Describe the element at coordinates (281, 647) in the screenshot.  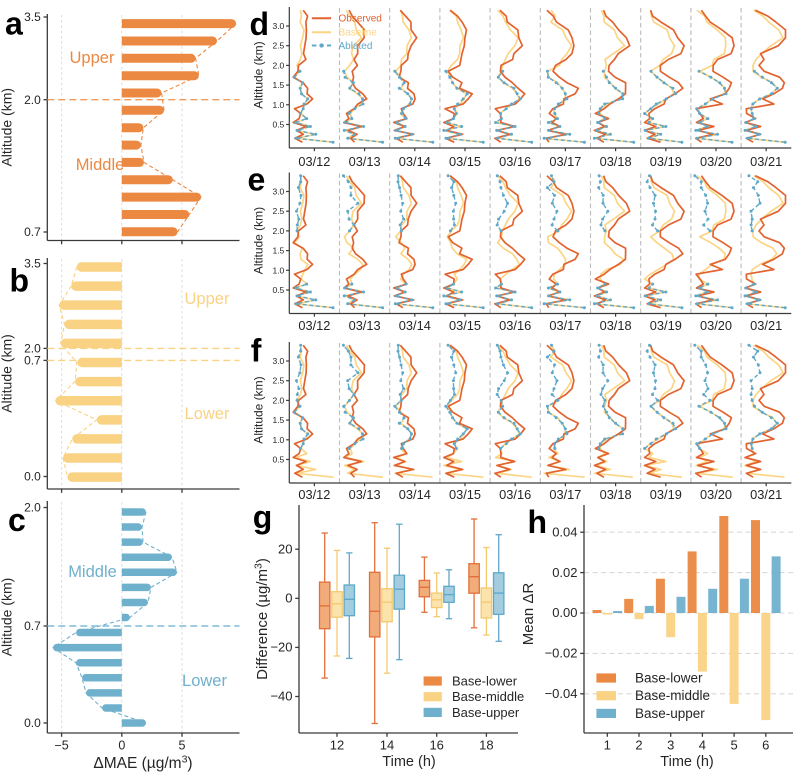
I see `svg-text: −20` at that location.